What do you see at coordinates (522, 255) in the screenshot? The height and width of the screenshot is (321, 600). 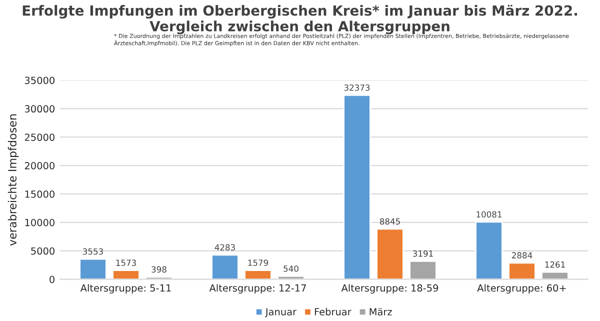 I see `data-label: 2884` at bounding box center [522, 255].